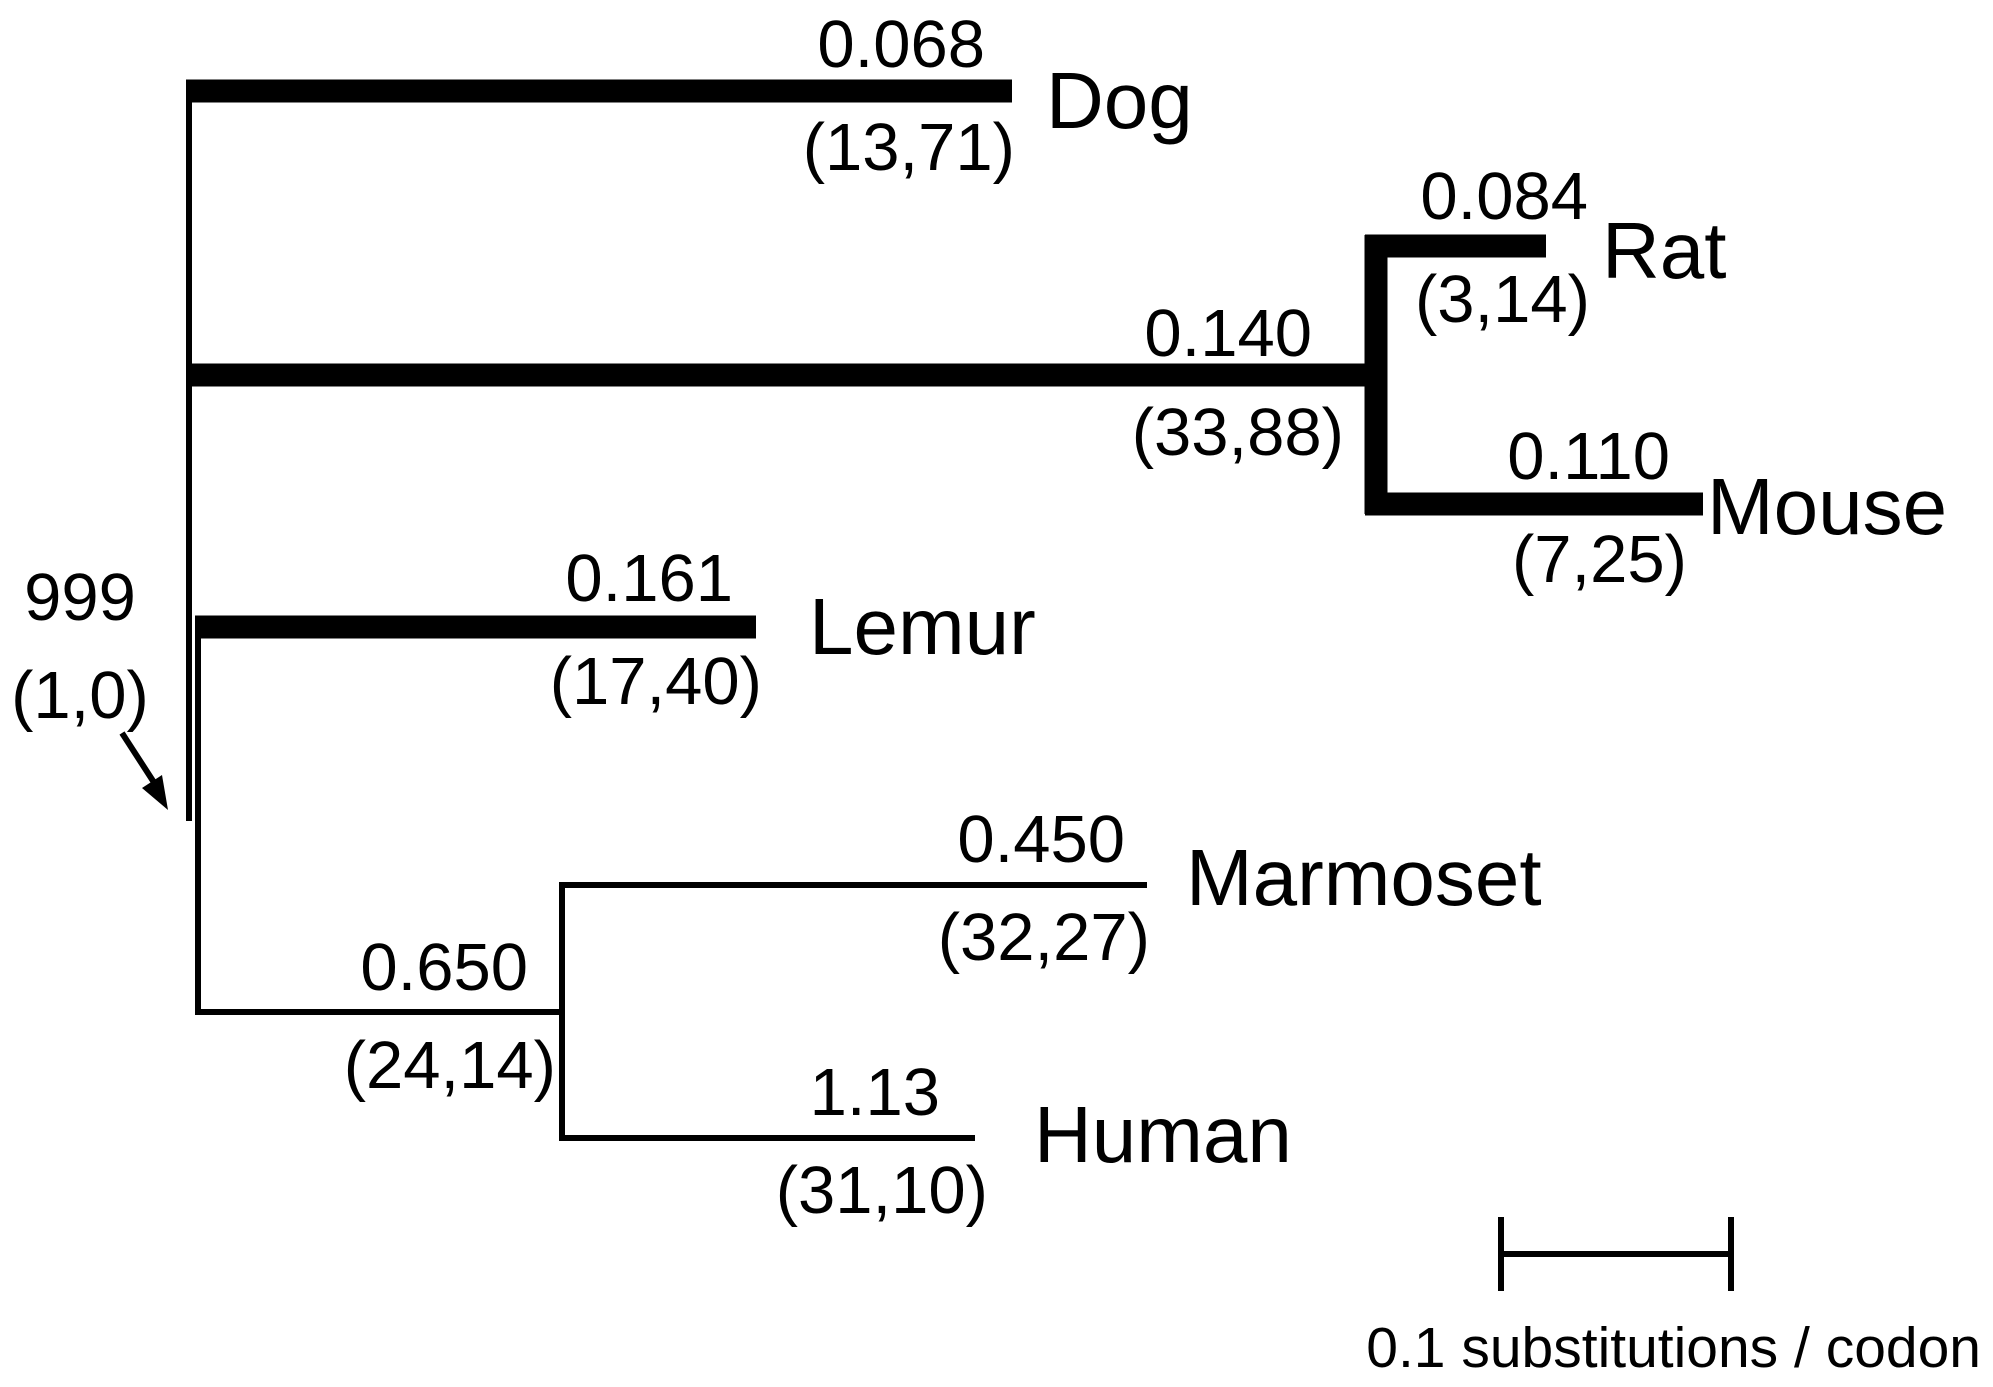  Describe the element at coordinates (909, 147) in the screenshot. I see `dog-counts: (13,71)` at that location.